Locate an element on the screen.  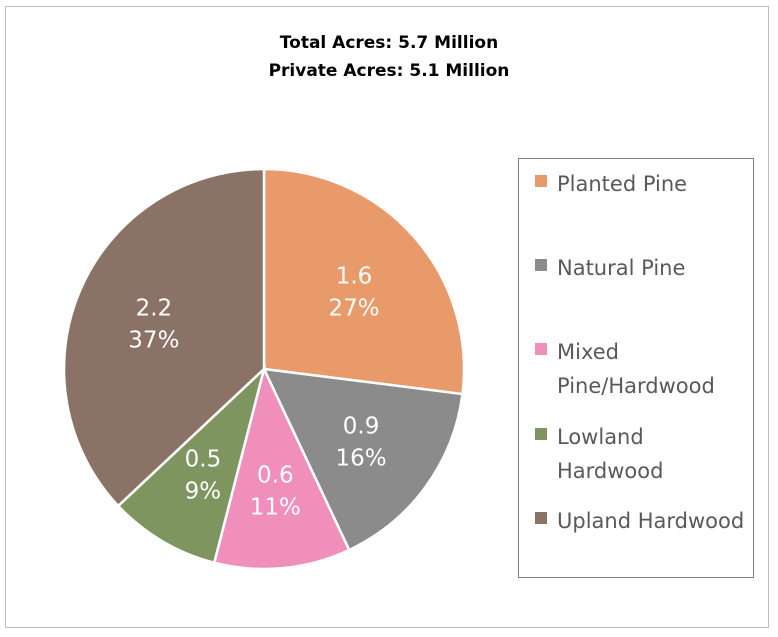
legend-label: Upland Hardwood is located at coordinates (651, 521).